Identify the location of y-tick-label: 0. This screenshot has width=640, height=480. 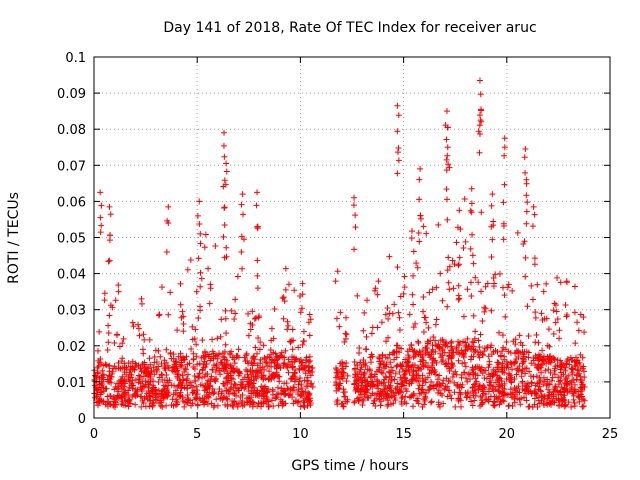
(82, 419).